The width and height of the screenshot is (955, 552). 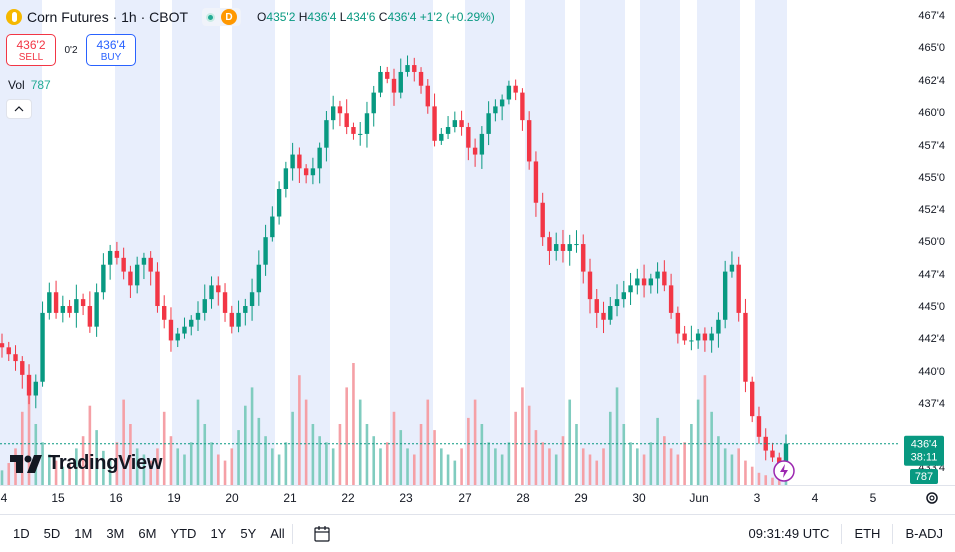 I want to click on go-to-date-button, so click(x=322, y=534).